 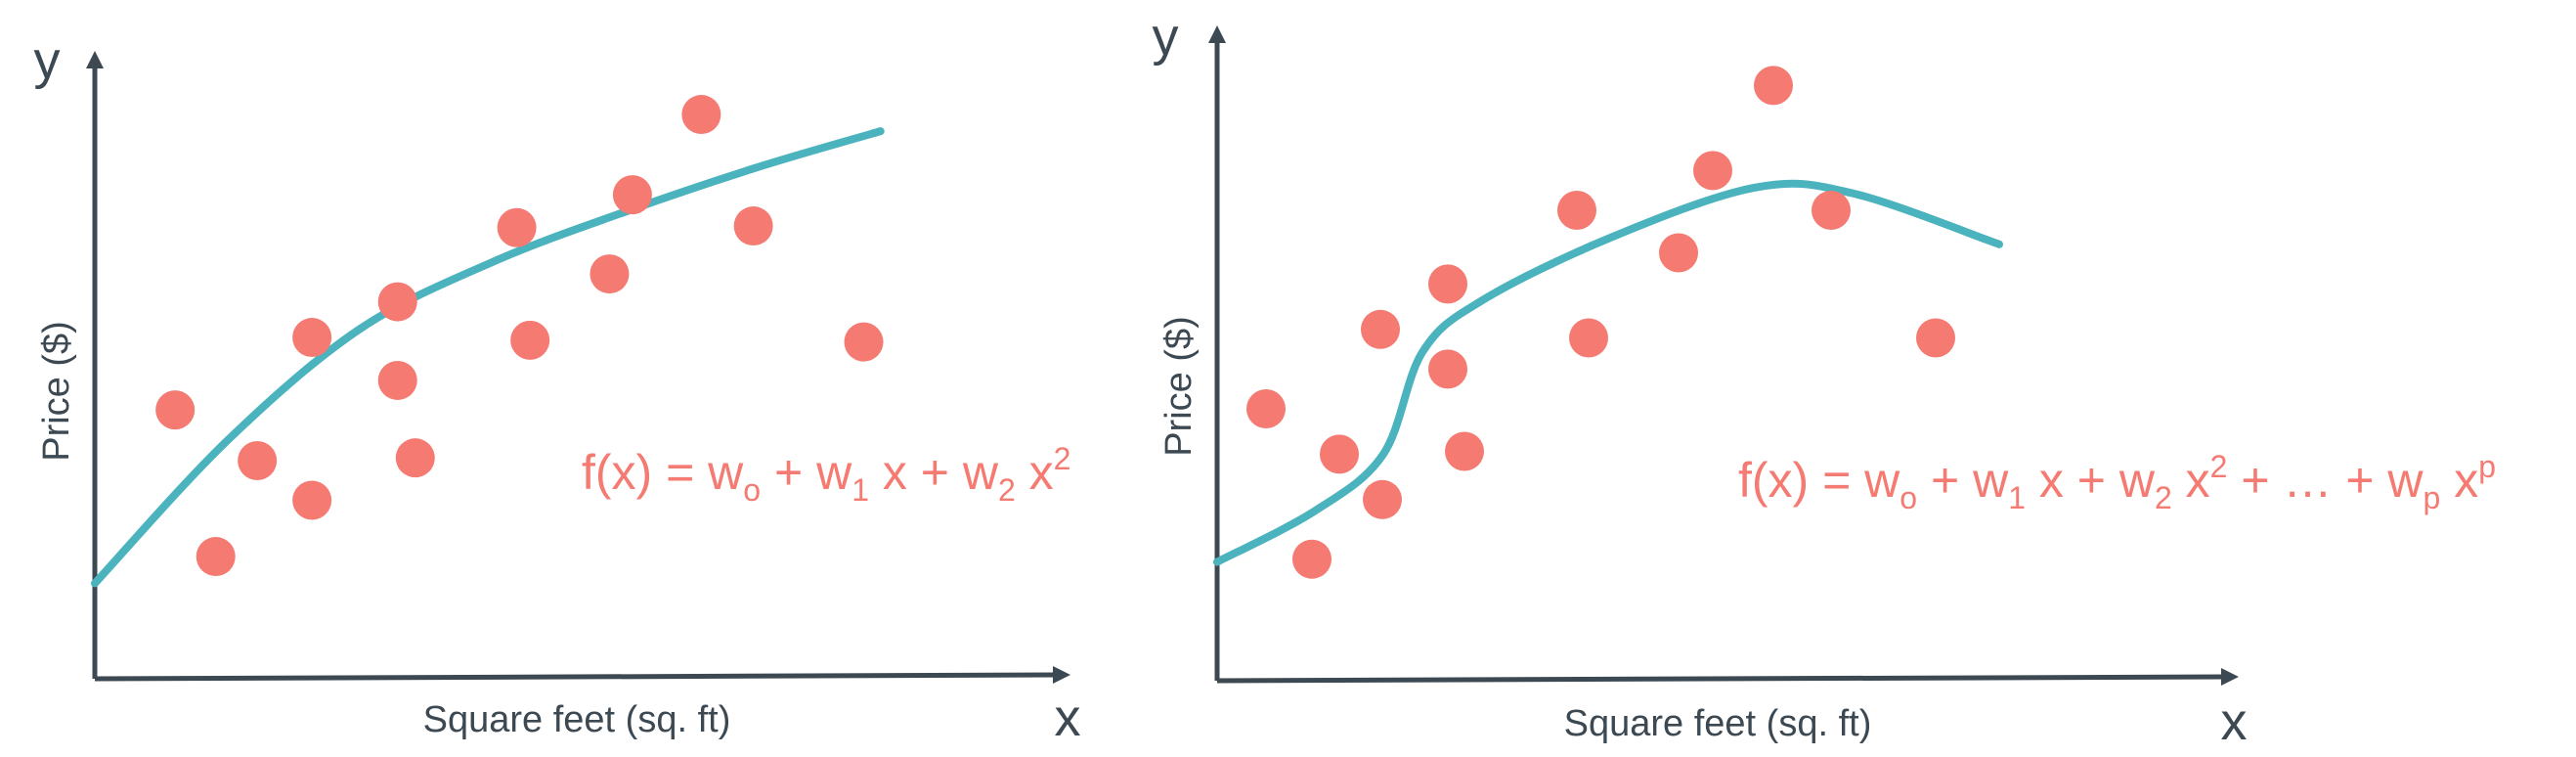 I want to click on formula-text: f(x) = wo + w1 x + w2 x2, so click(x=826, y=474).